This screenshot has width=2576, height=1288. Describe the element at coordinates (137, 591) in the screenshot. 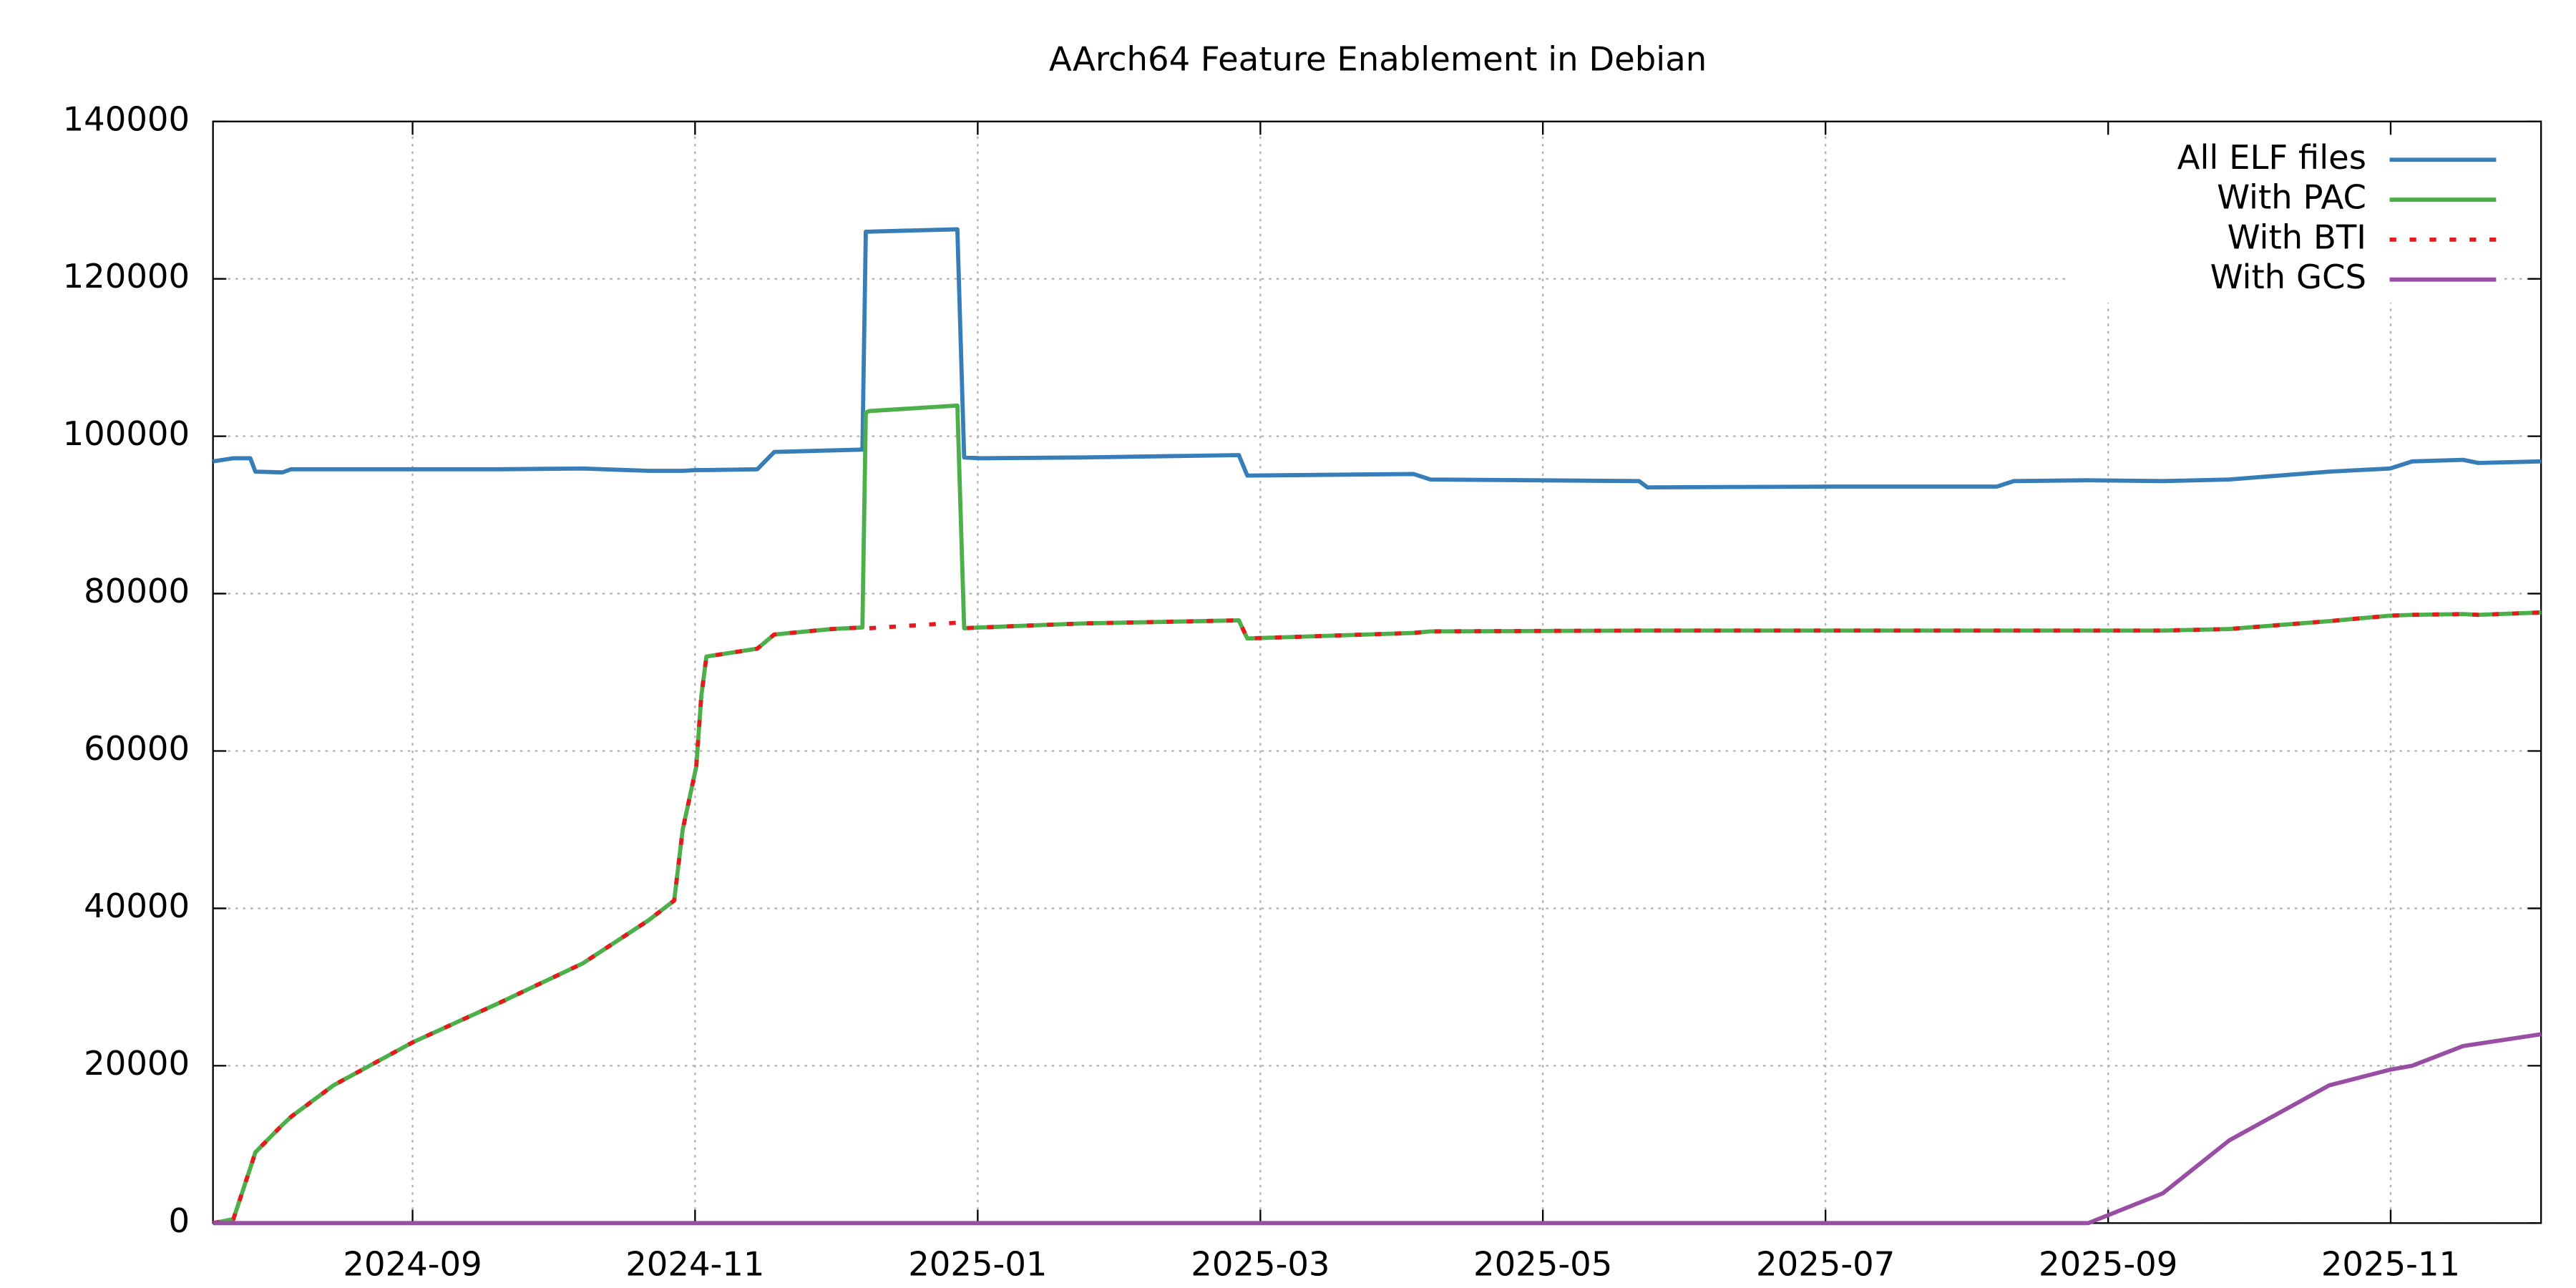

I see `y-tick-label: 80000` at that location.